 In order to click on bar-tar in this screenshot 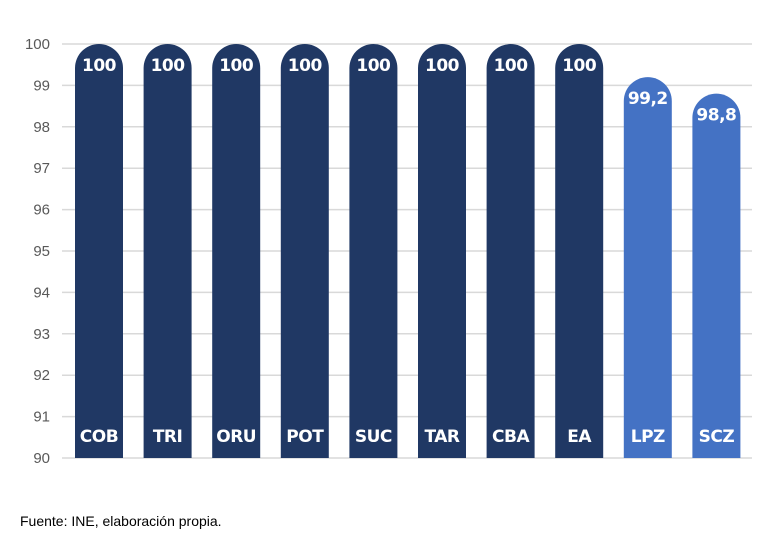, I will do `click(442, 251)`.